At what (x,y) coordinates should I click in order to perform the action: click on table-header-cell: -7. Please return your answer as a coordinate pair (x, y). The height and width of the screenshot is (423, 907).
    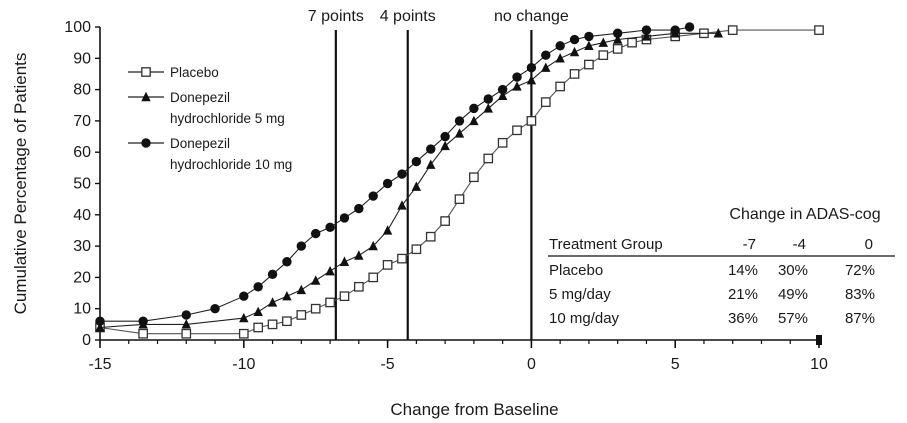
    Looking at the image, I should click on (749, 244).